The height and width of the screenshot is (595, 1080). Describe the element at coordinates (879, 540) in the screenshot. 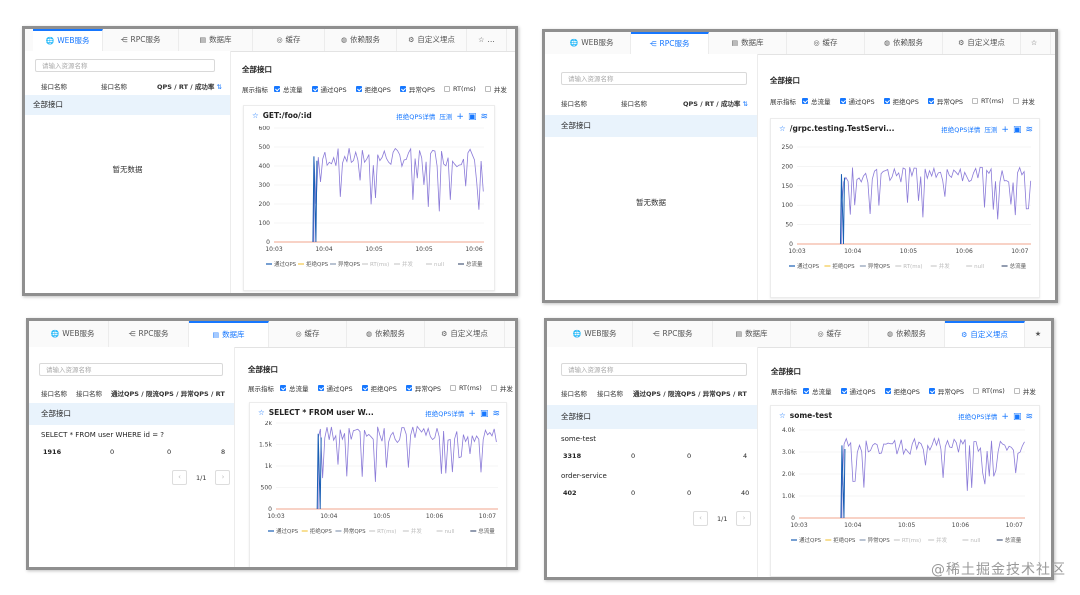

I see `legend-label: 异常QPS` at that location.